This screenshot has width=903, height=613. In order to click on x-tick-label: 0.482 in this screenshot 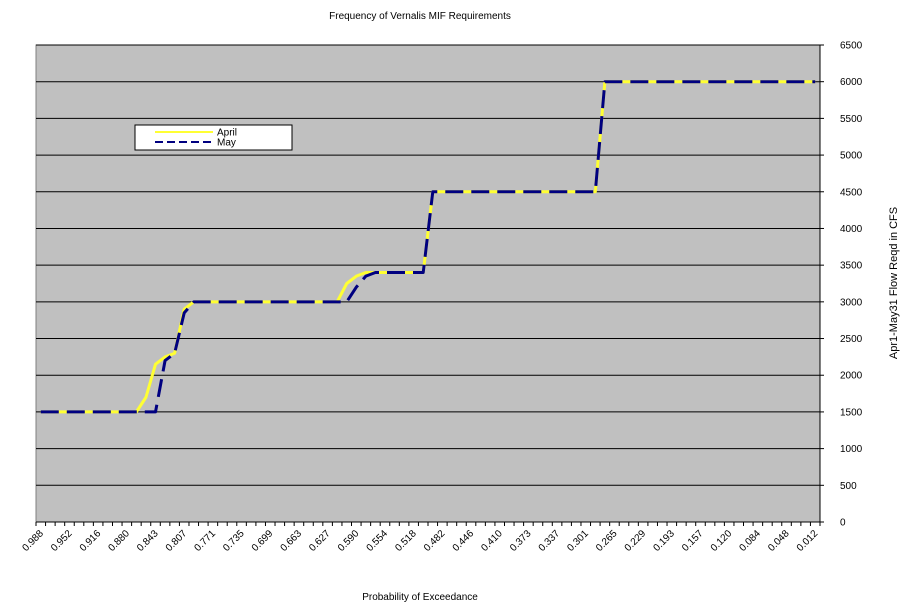, I will do `click(435, 541)`.